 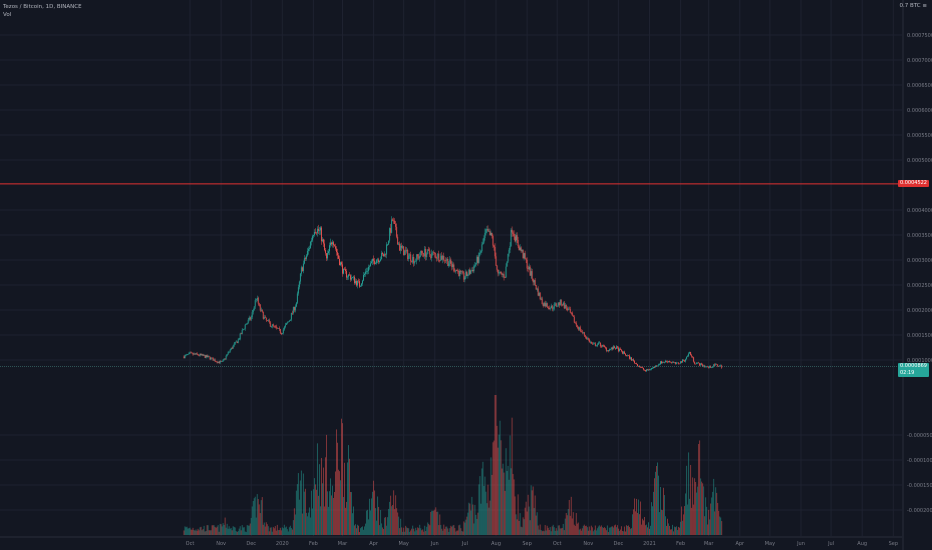 What do you see at coordinates (7, 15) in the screenshot?
I see `volume-indicator-label: Vol` at bounding box center [7, 15].